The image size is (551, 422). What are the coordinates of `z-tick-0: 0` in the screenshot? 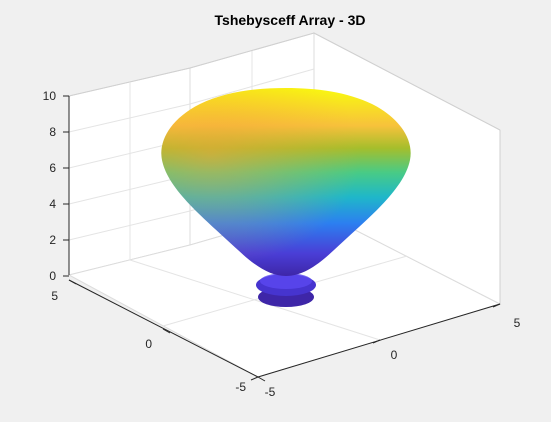 It's located at (52, 276).